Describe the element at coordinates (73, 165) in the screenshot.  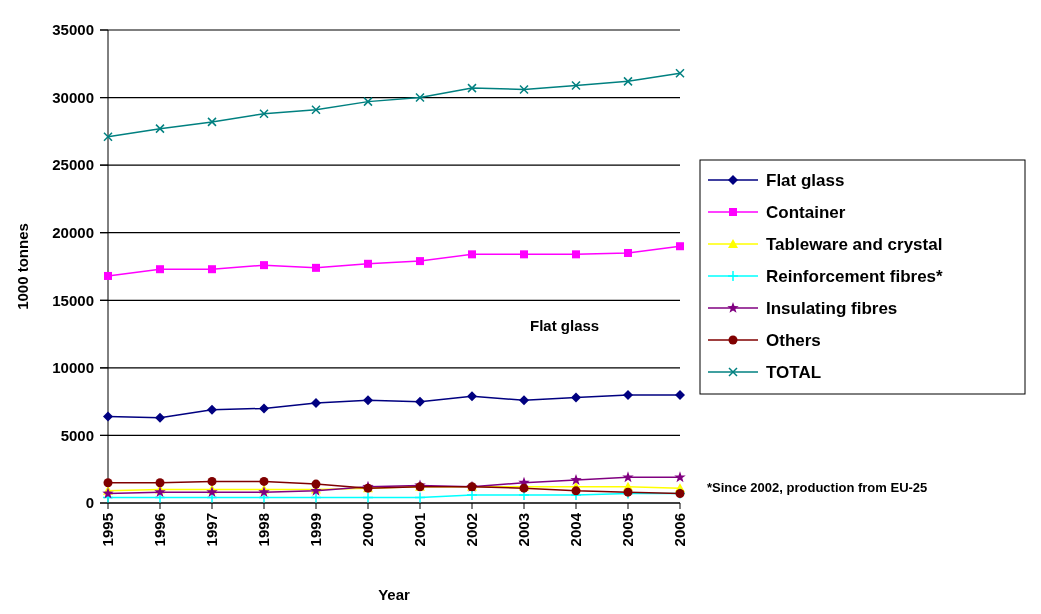
I see `y-tick-label: 25000` at that location.